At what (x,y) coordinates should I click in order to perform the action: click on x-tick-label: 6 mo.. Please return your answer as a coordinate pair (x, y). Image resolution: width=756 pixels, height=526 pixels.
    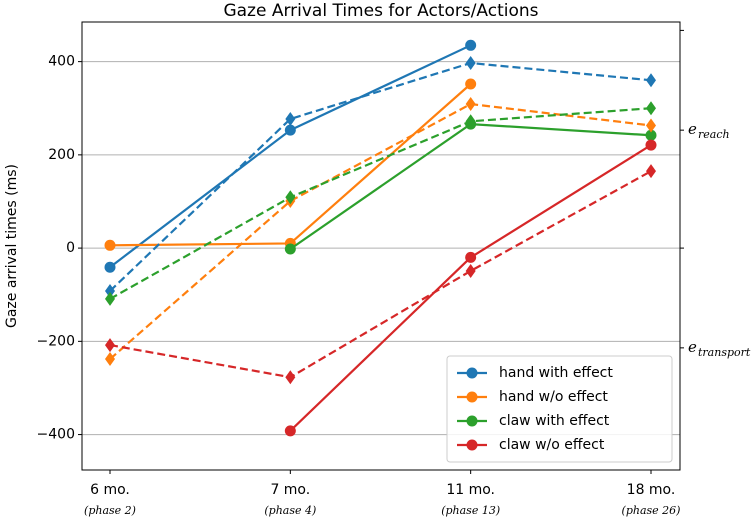
    Looking at the image, I should click on (110, 490).